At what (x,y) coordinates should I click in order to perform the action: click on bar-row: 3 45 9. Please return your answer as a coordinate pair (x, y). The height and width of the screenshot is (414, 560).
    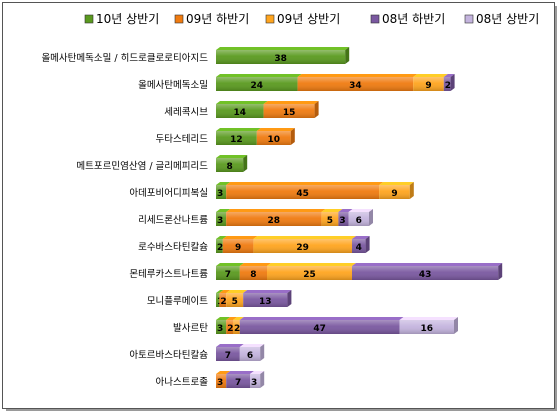
    Looking at the image, I should click on (315, 190).